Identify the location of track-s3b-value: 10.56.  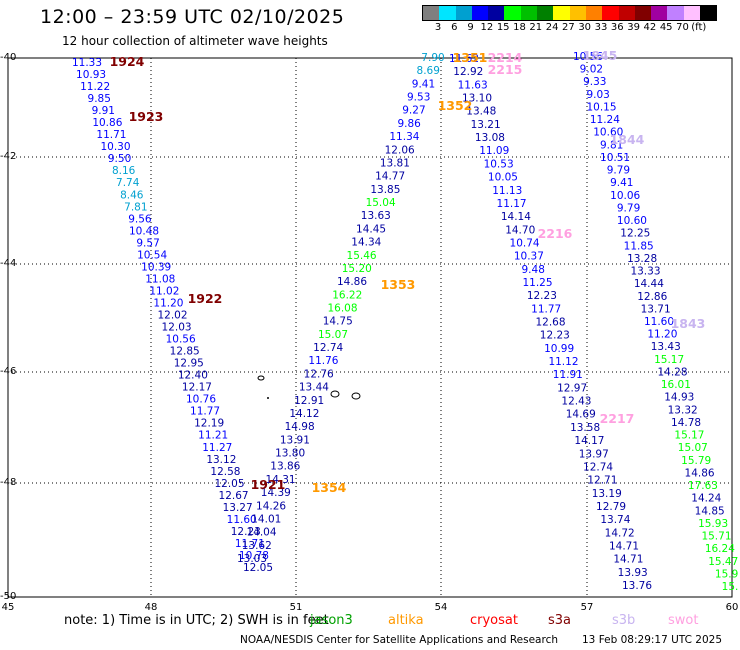
(588, 57).